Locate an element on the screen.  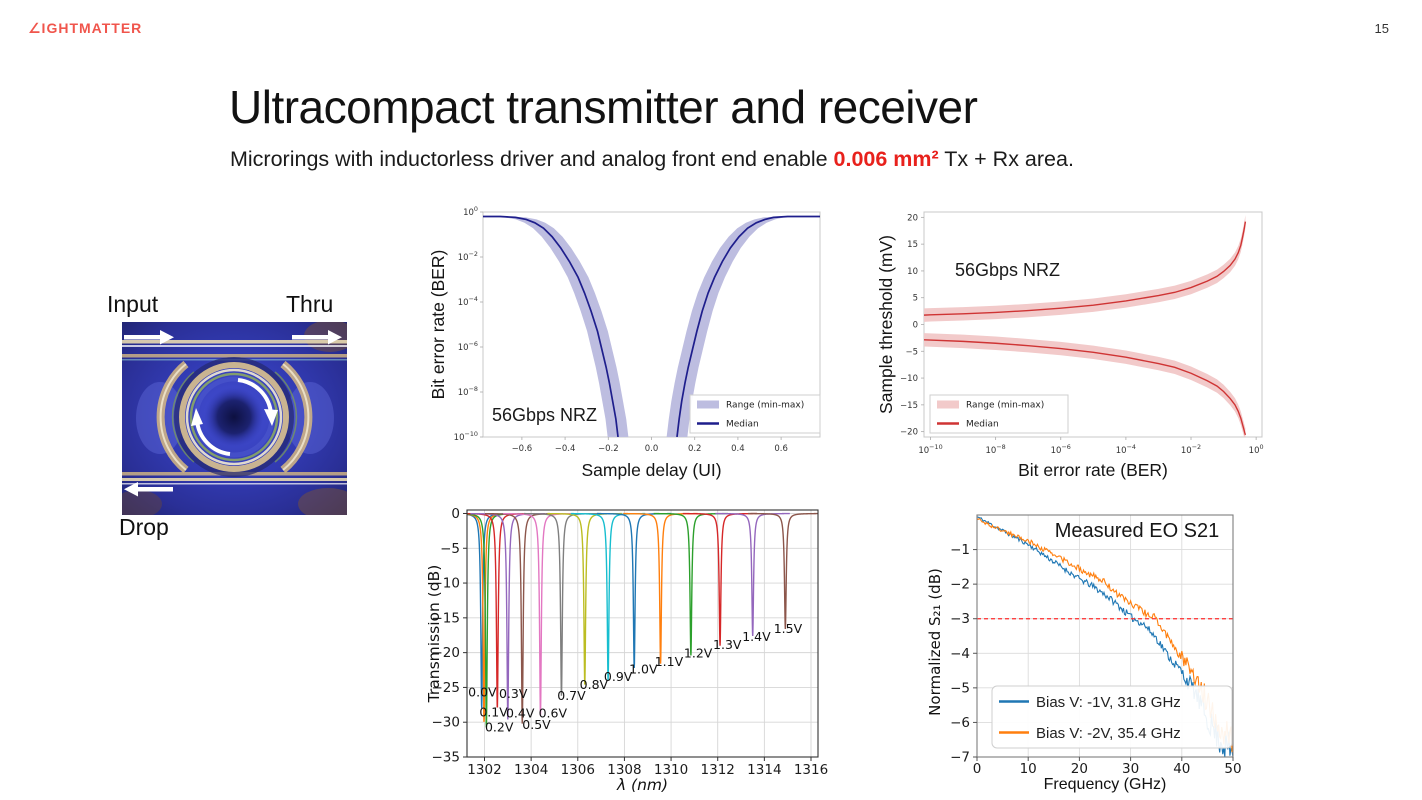
right-bracket-electrode is located at coordinates (293, 417).